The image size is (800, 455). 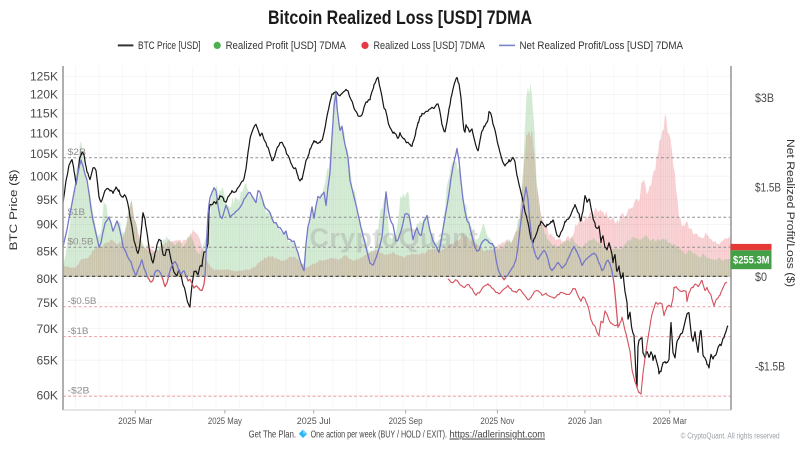 What do you see at coordinates (169, 46) in the screenshot?
I see `svg-text: BTC Price [USD]` at bounding box center [169, 46].